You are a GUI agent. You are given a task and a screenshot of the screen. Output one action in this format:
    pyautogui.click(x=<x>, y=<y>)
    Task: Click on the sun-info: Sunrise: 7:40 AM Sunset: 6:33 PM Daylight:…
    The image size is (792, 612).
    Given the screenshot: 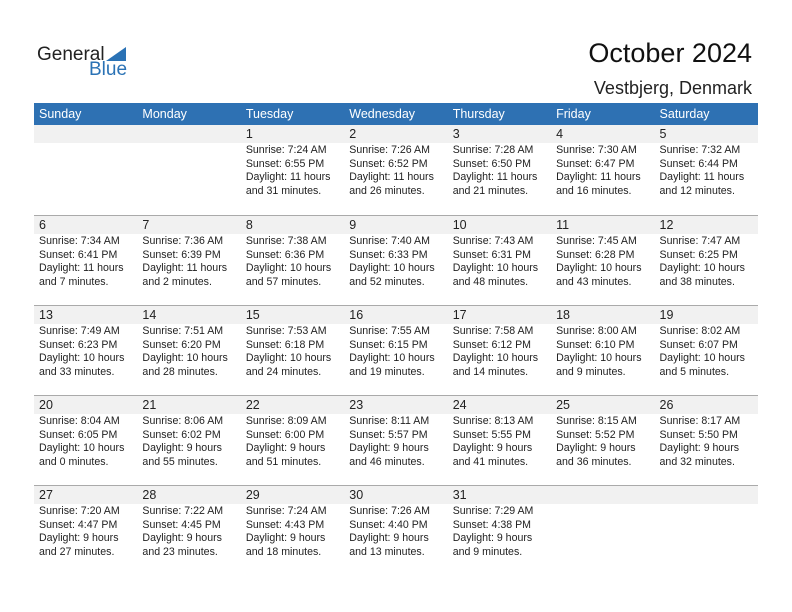 What is the action you would take?
    pyautogui.click(x=395, y=261)
    